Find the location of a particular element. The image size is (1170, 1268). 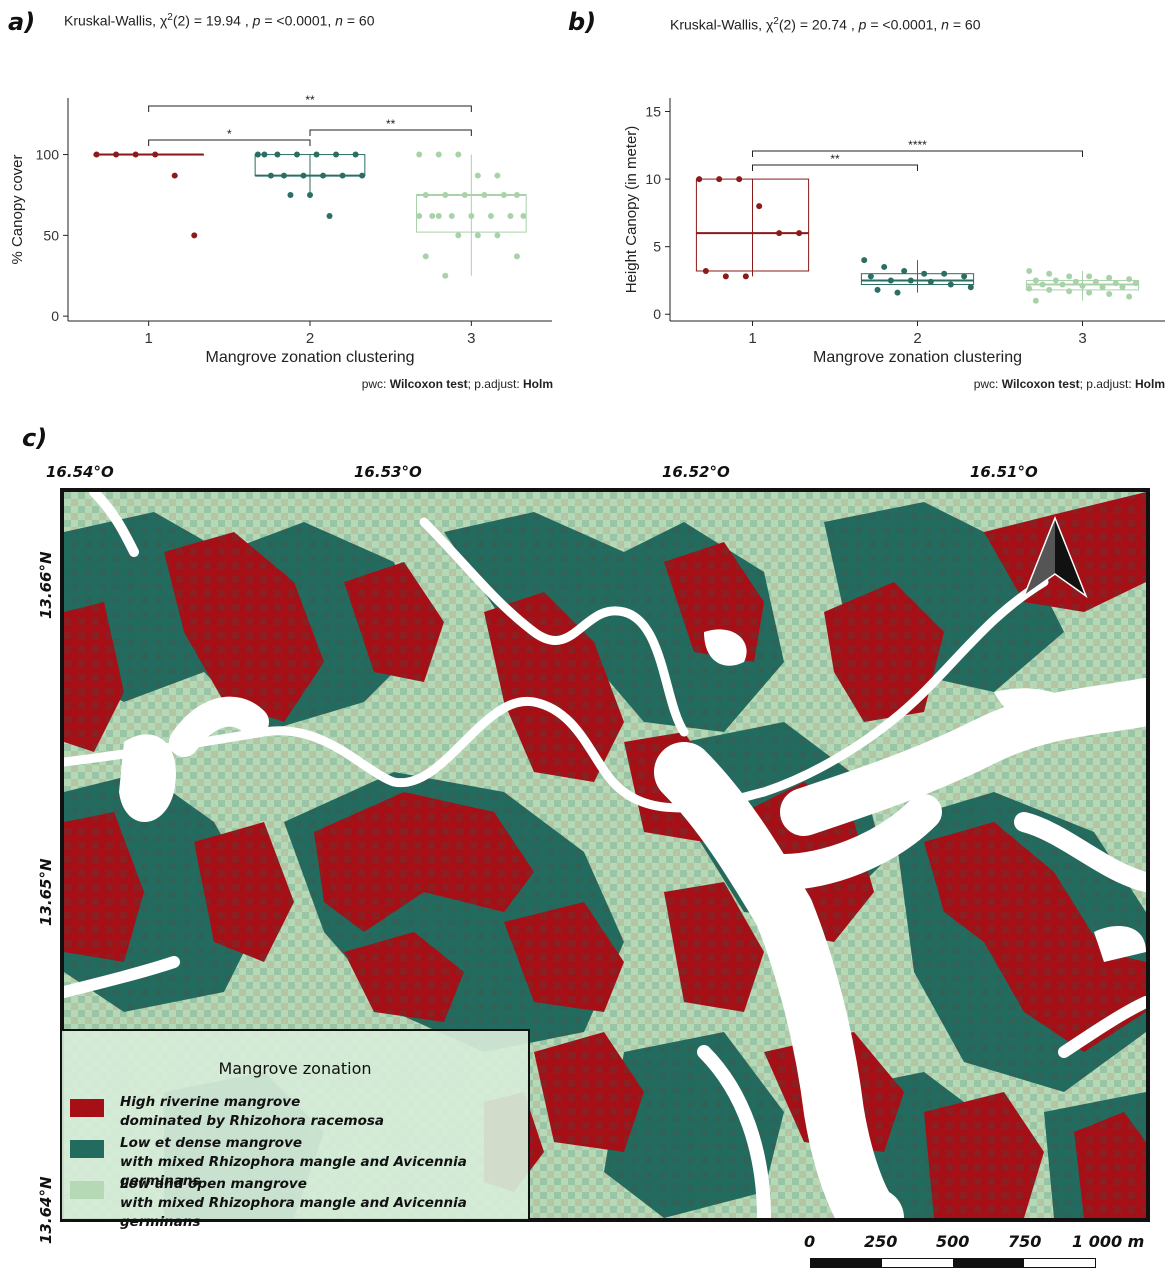

scale-label-1000: 1 000 m is located at coordinates (1108, 1241).